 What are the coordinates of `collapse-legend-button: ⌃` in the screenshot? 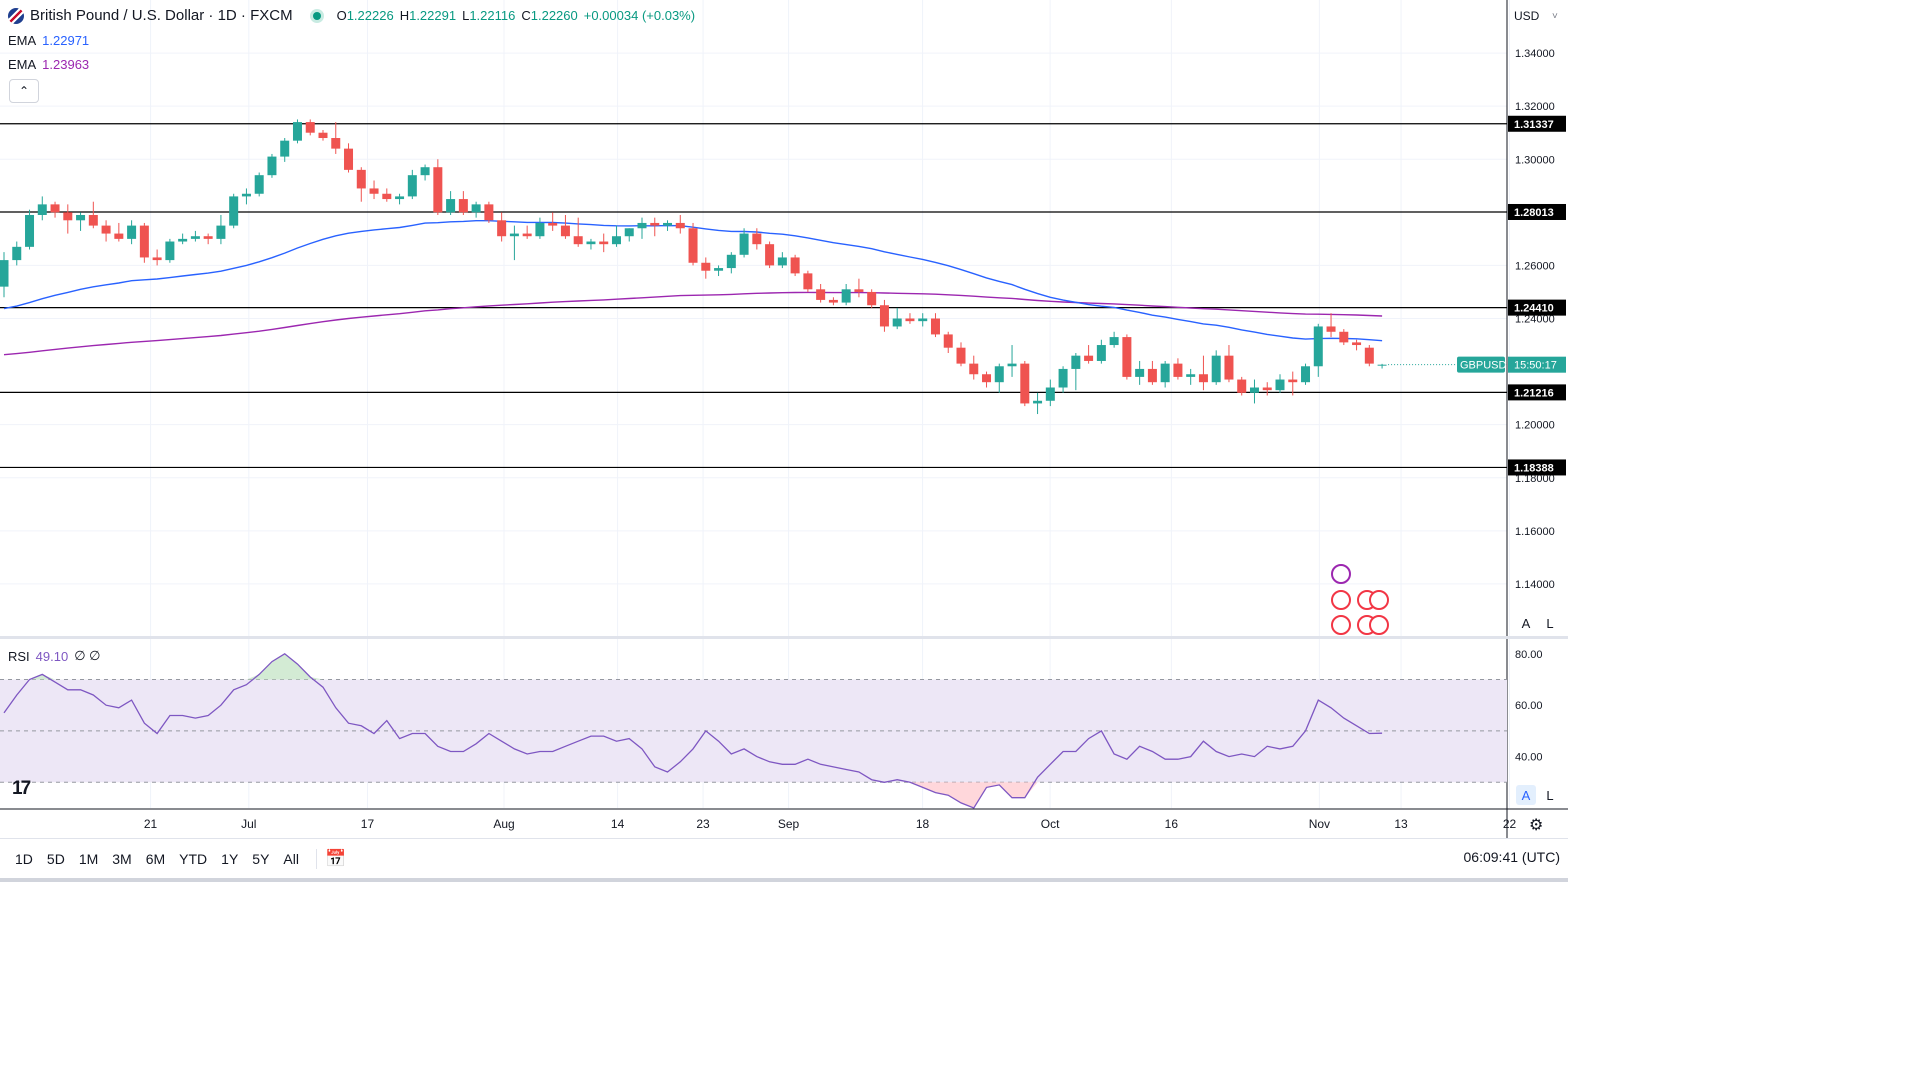 It's located at (24, 91).